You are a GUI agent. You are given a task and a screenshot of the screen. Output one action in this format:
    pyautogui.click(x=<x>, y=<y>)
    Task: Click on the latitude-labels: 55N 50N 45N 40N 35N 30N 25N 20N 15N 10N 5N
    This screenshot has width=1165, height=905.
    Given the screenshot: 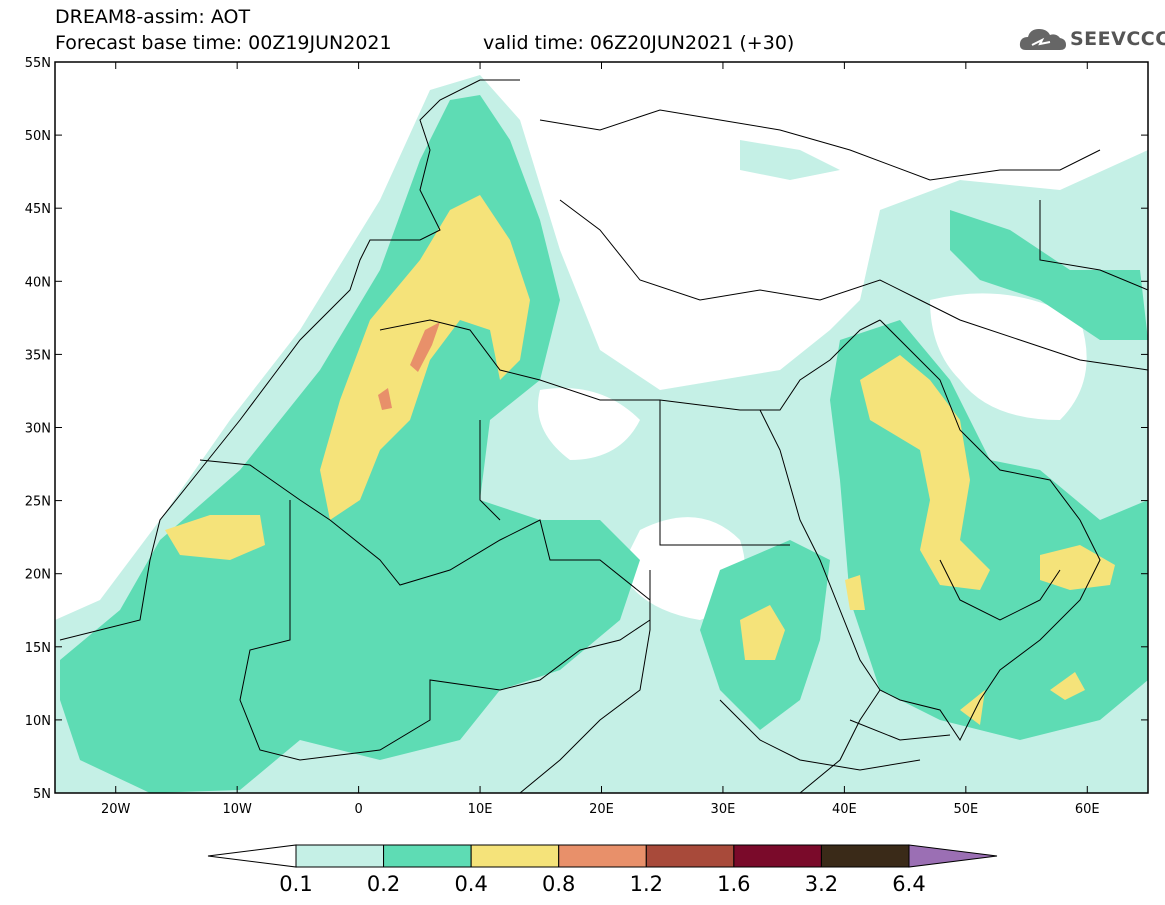 What is the action you would take?
    pyautogui.click(x=38, y=429)
    